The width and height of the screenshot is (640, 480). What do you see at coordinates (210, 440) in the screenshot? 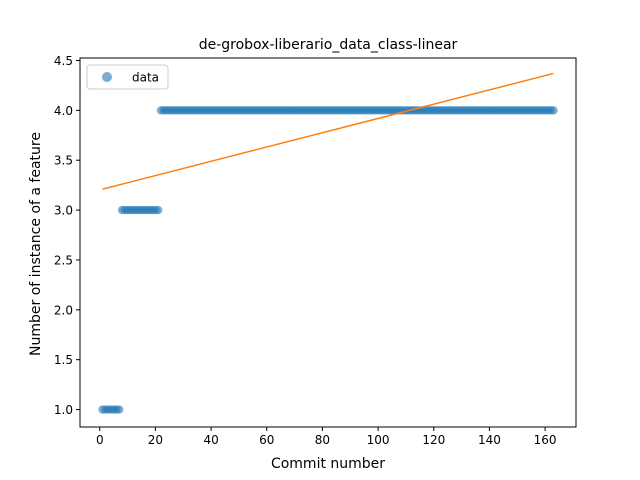
I see `x-tick-label: 40` at bounding box center [210, 440].